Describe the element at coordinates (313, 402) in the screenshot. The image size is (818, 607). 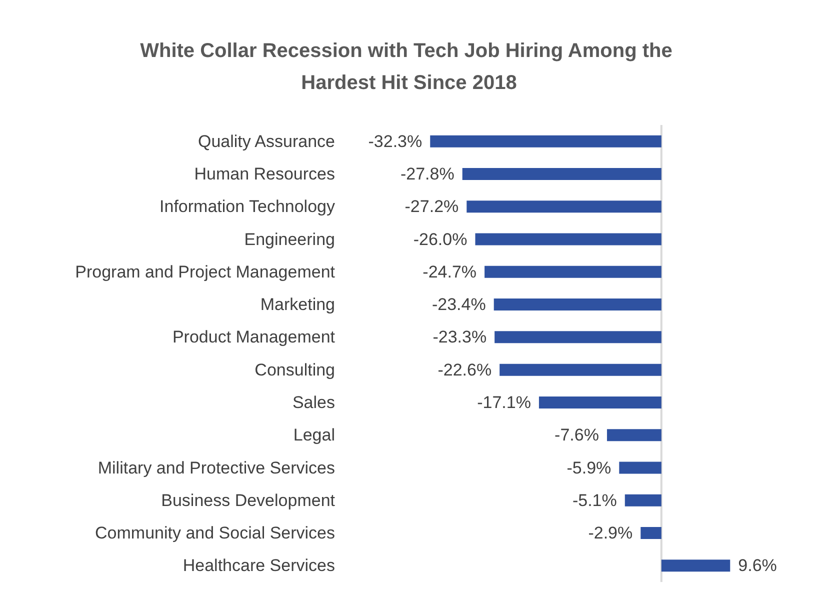
I see `y-tick-label: Sales` at that location.